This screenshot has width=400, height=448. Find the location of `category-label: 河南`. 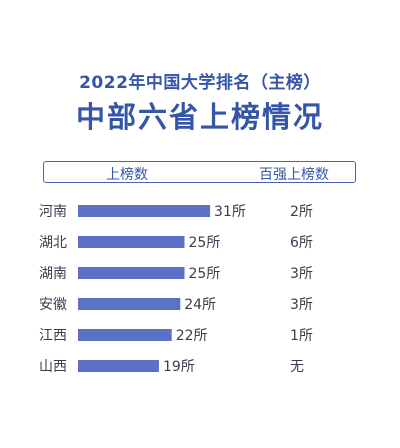

category-label: 河南 is located at coordinates (53, 212).